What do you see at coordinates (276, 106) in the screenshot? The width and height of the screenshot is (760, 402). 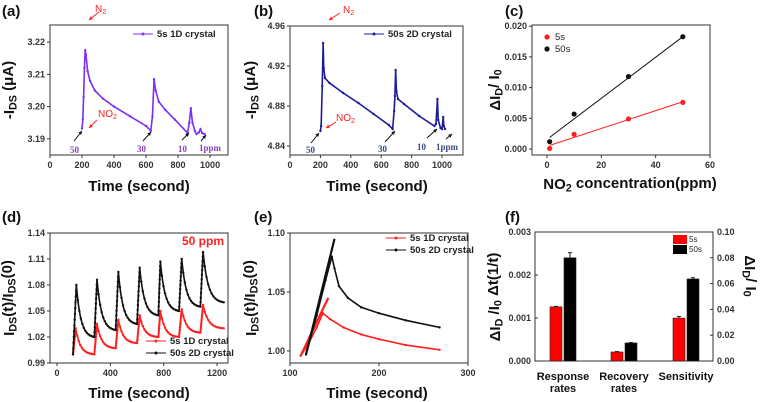 I see `y-tick-label: 4.88` at bounding box center [276, 106].